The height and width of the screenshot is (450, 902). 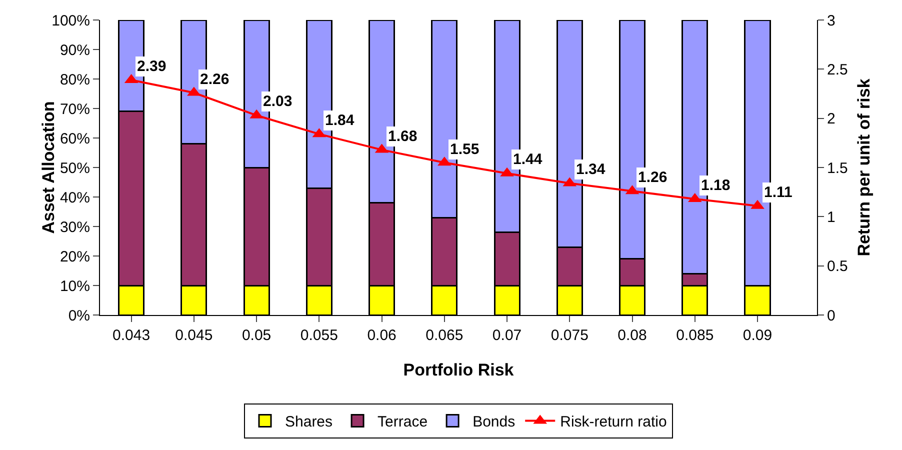 What do you see at coordinates (48, 167) in the screenshot?
I see `y-axis-title: Asset Allocation` at bounding box center [48, 167].